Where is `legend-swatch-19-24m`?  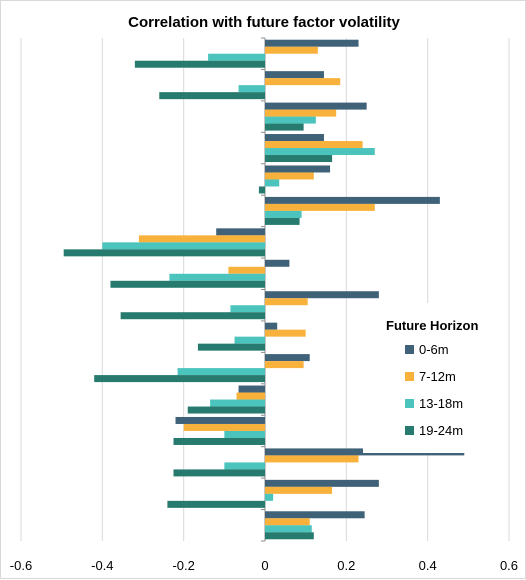 legend-swatch-19-24m is located at coordinates (409, 430).